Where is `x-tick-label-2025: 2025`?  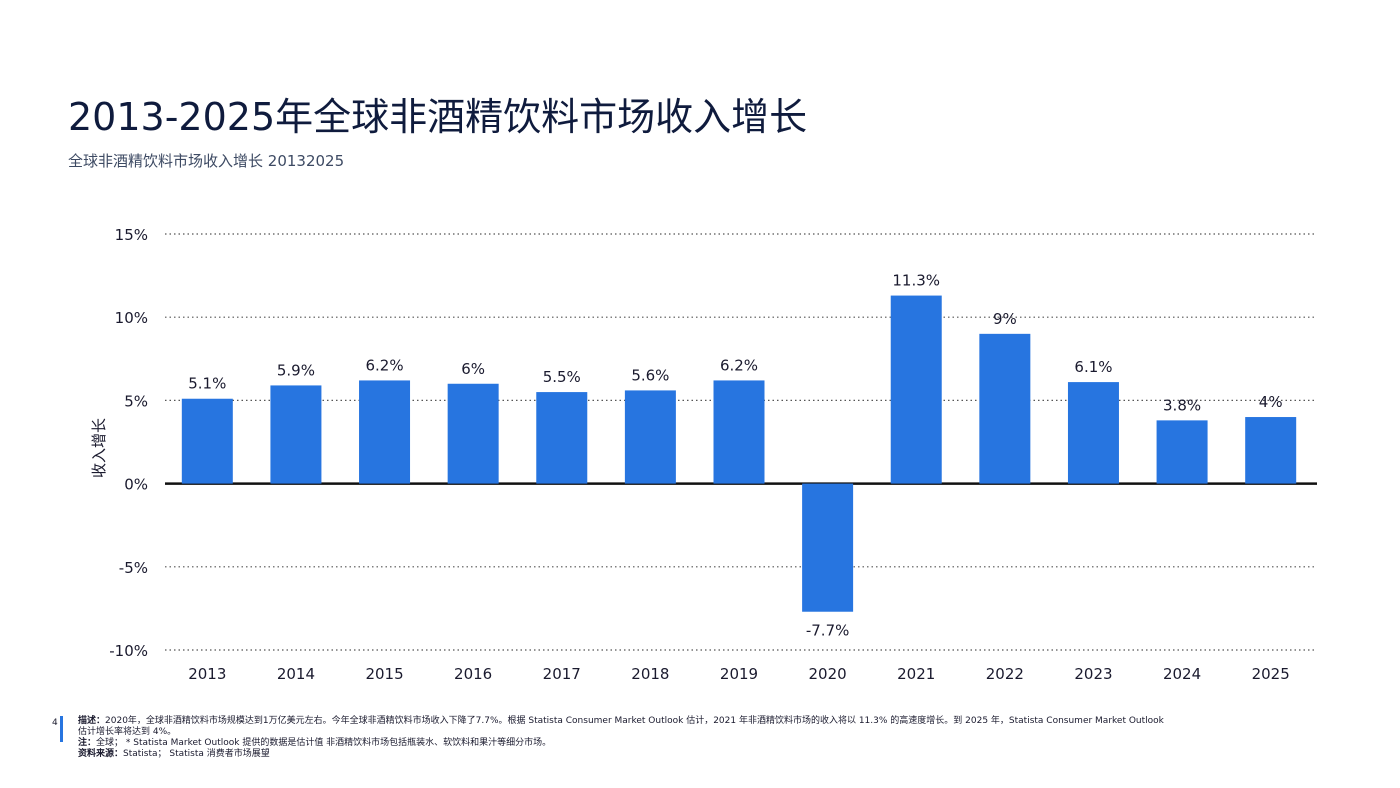 x-tick-label-2025: 2025 is located at coordinates (1271, 674).